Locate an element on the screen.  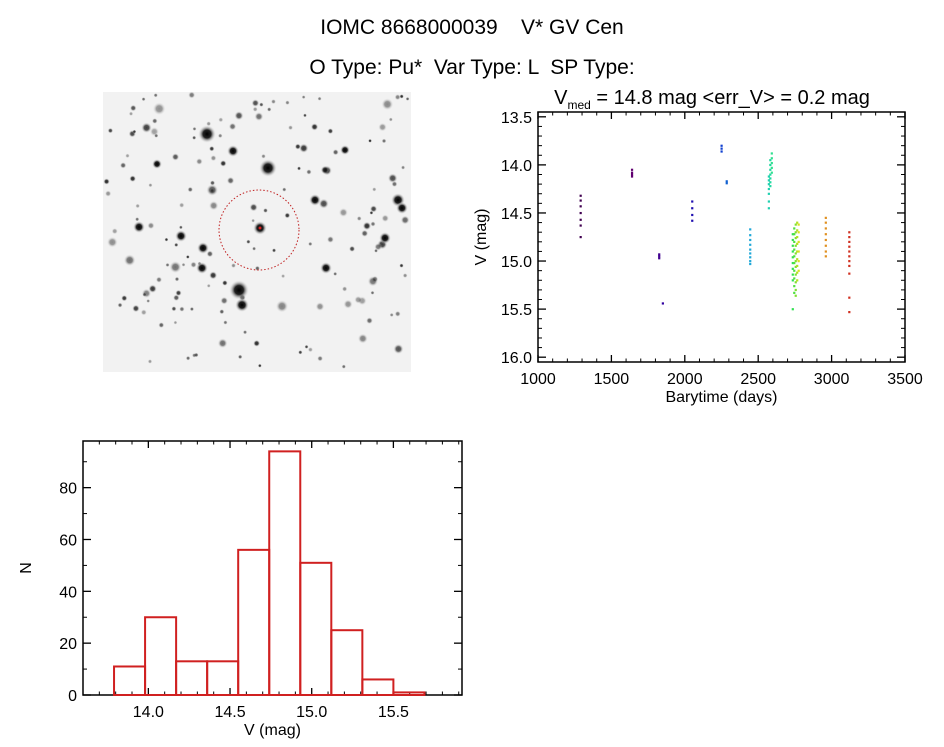
x-tick-label: 14.0 is located at coordinates (148, 712).